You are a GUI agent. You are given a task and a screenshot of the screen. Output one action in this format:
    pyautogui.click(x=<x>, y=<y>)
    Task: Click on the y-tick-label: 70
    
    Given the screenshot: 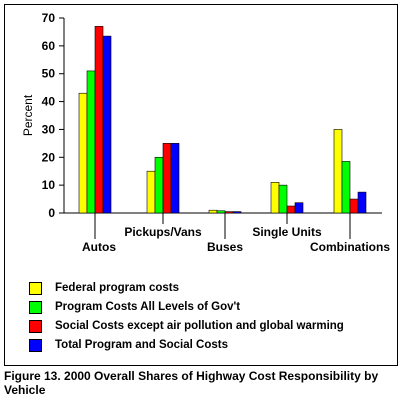 What is the action you would take?
    pyautogui.click(x=49, y=18)
    